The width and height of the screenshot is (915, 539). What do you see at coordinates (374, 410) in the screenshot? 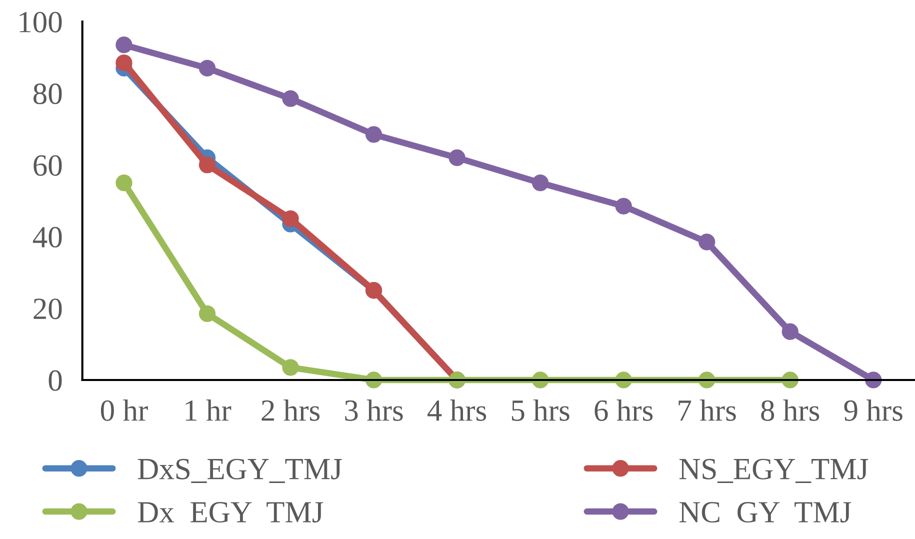
I see `x-tick-label: 3 hrs` at bounding box center [374, 410].